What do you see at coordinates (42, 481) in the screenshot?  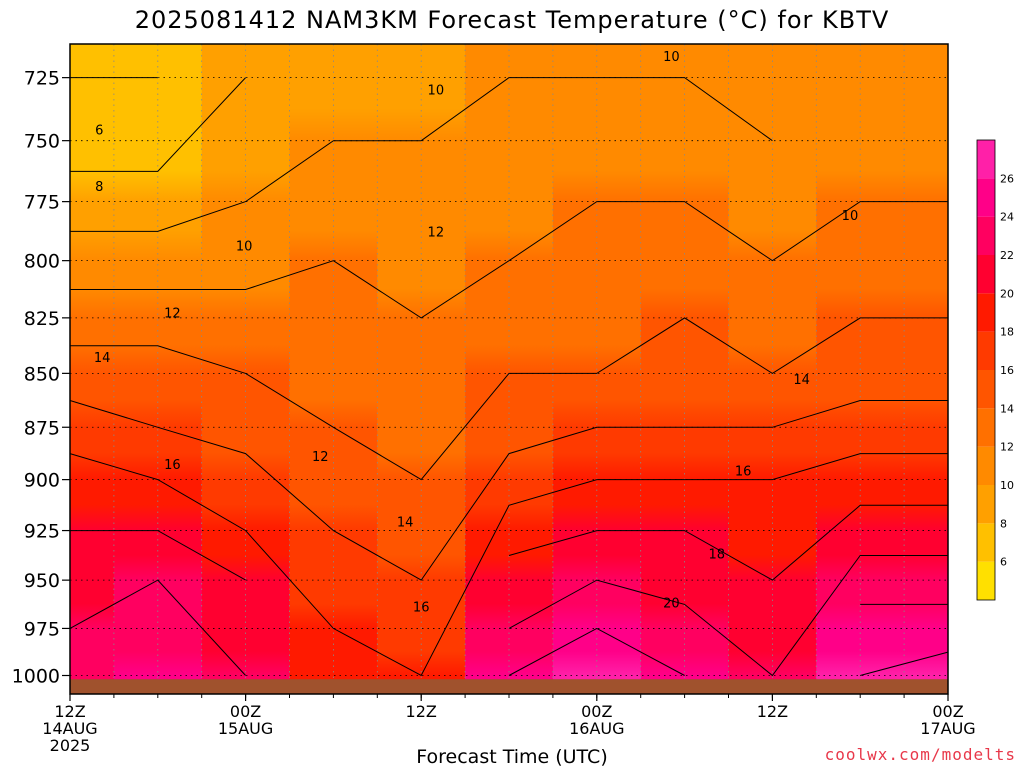 I see `y-tick-label: 900` at bounding box center [42, 481].